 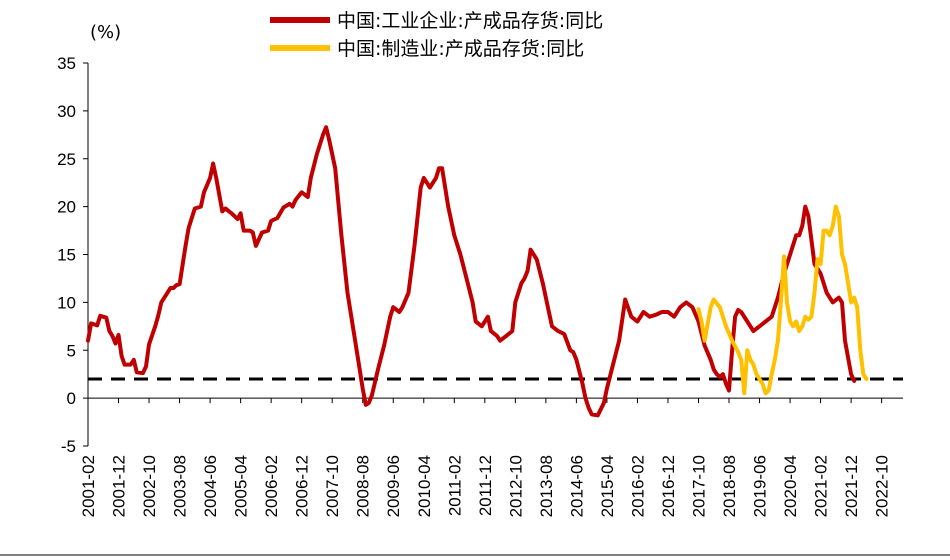 I want to click on x-tick-label: 2020-04, so click(x=790, y=486).